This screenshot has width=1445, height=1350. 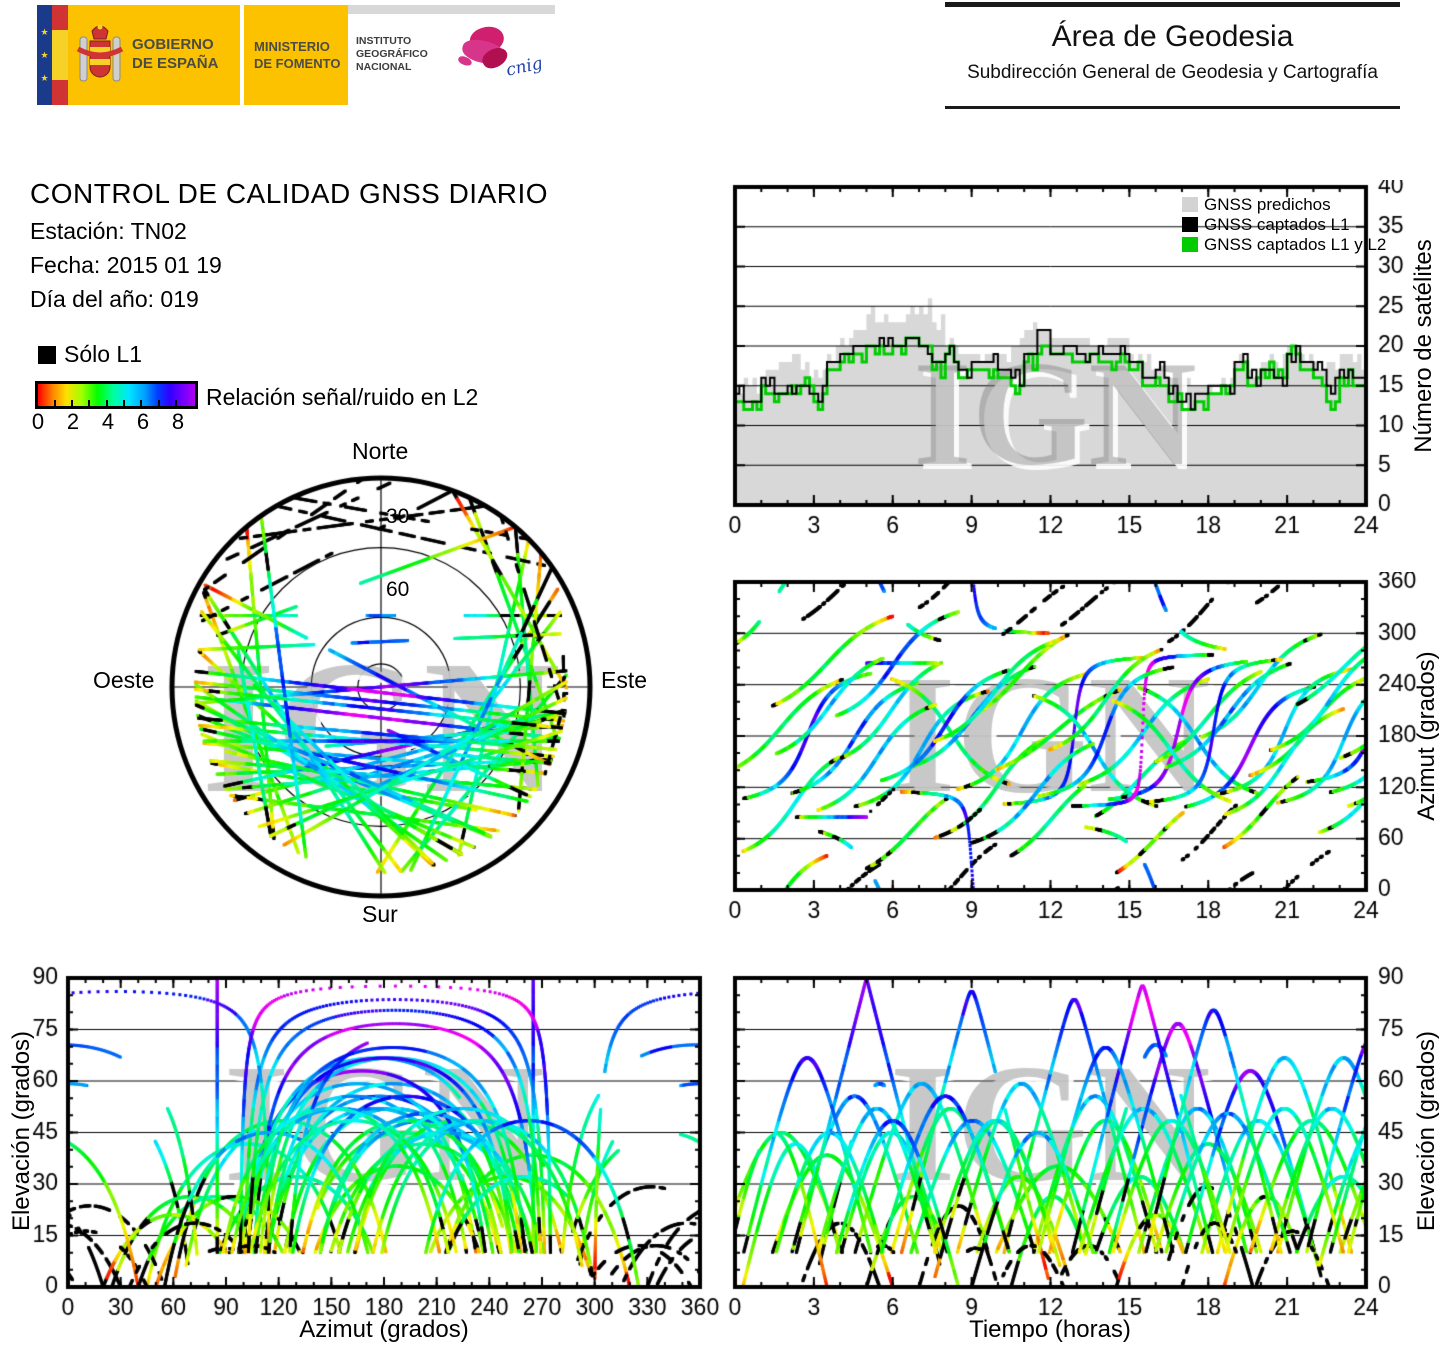 What do you see at coordinates (1172, 4) in the screenshot?
I see `header-top-rule` at bounding box center [1172, 4].